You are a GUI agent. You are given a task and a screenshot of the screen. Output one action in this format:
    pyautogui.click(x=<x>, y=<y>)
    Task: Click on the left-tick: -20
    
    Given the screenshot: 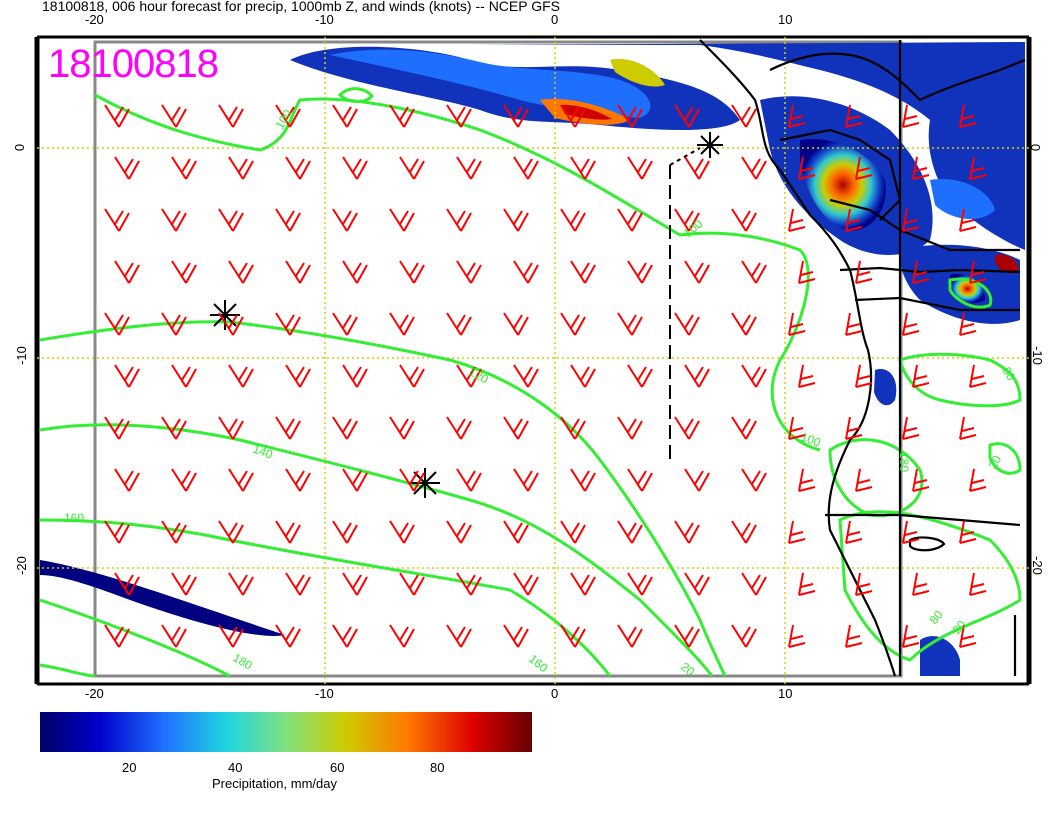 What is the action you would take?
    pyautogui.click(x=21, y=565)
    